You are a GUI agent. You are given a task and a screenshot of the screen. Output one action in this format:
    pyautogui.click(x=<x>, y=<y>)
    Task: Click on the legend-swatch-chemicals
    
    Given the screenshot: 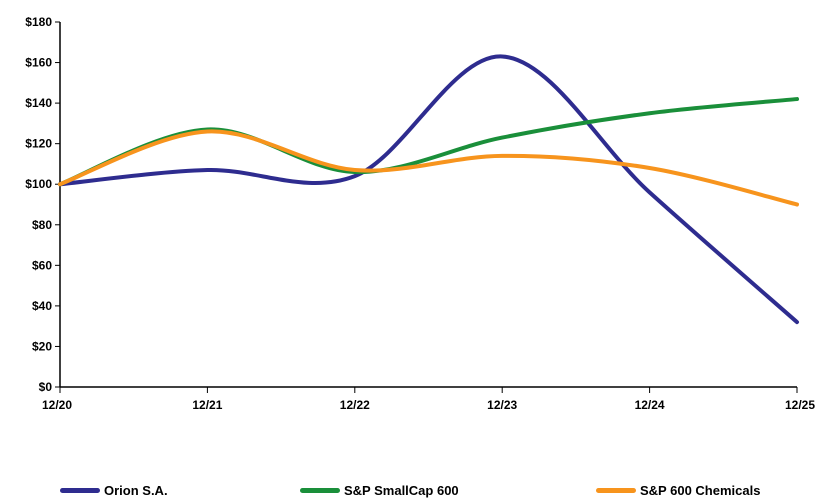 What is the action you would take?
    pyautogui.click(x=616, y=490)
    